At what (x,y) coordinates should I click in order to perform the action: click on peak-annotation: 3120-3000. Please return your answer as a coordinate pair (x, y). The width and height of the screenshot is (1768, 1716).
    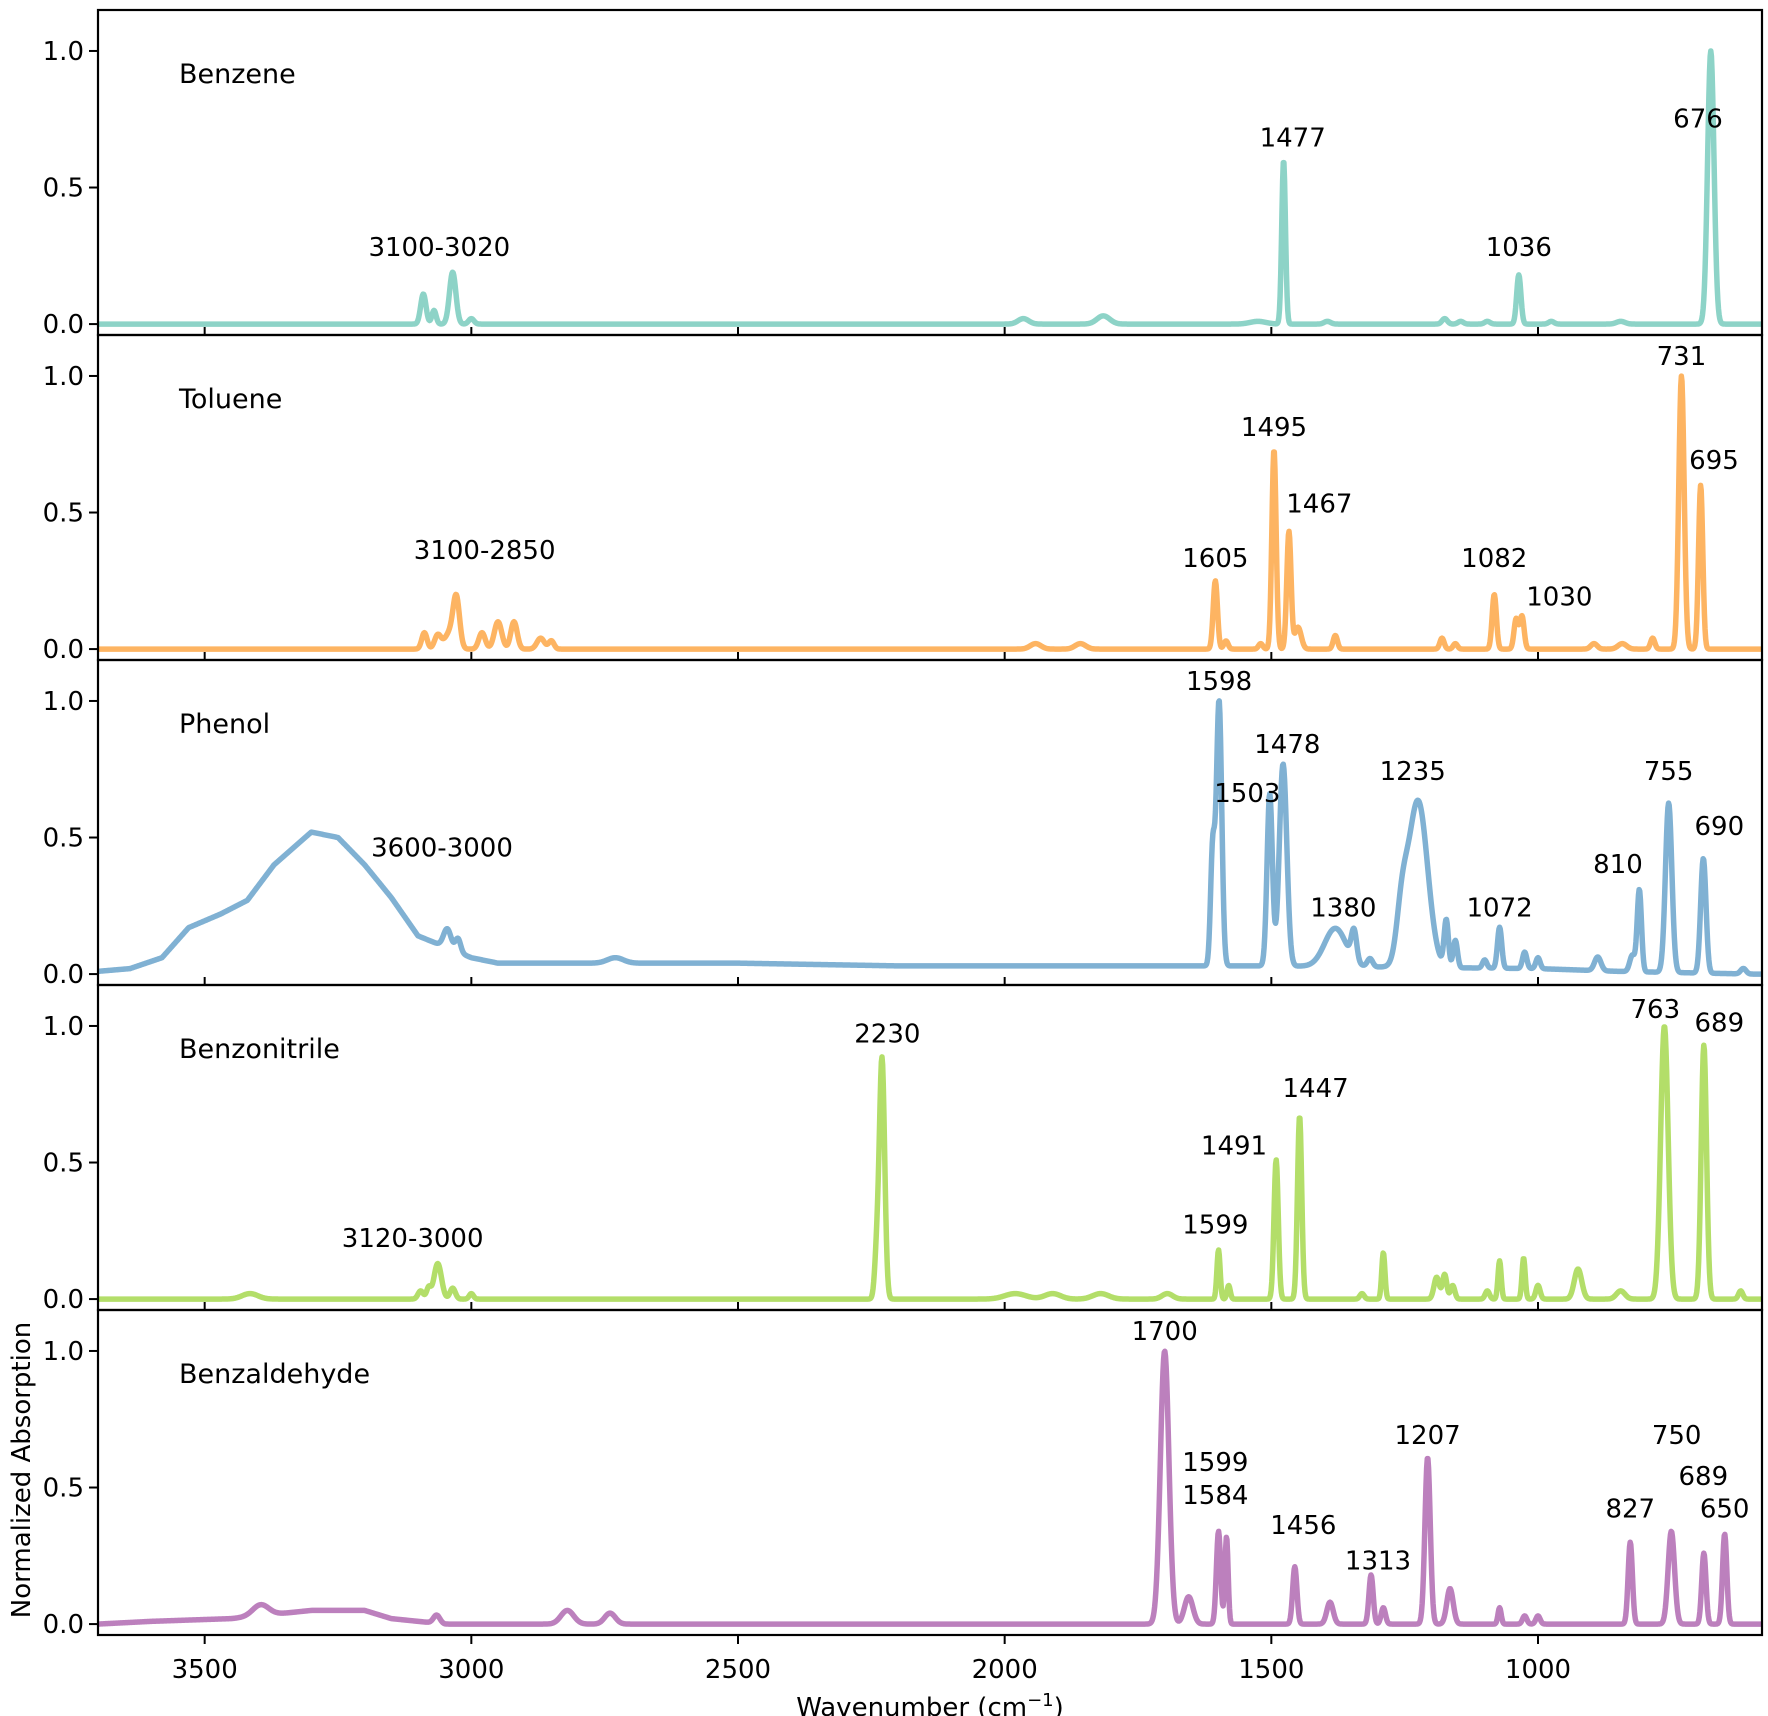
    Looking at the image, I should click on (413, 1239).